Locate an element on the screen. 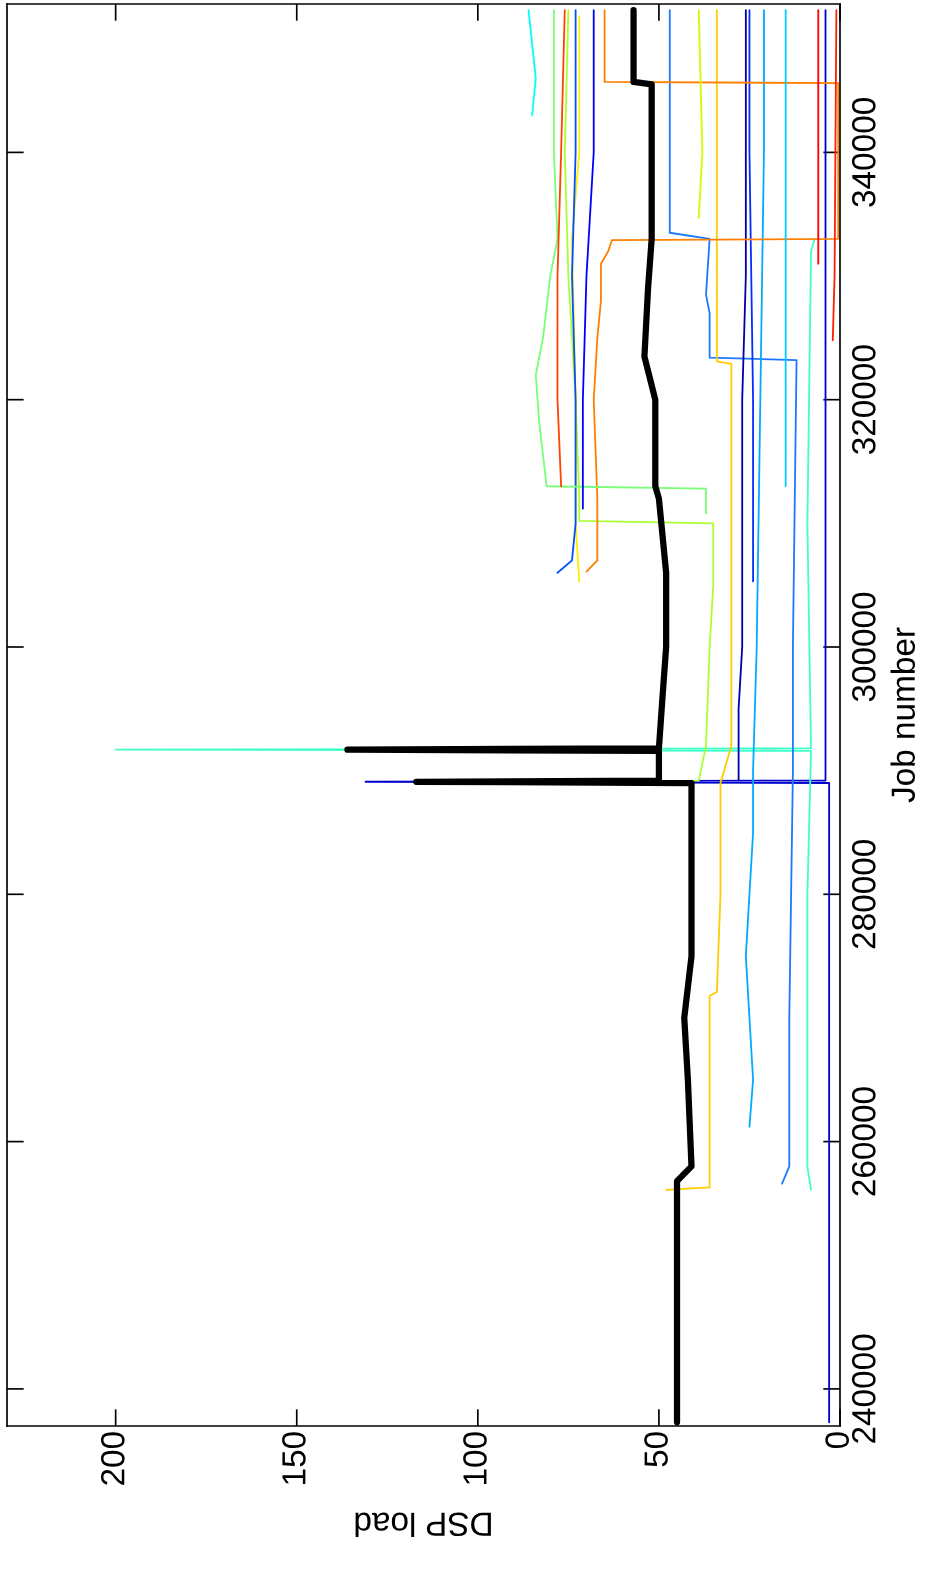 The image size is (942, 1574). x-tick-label: 100 is located at coordinates (475, 1458).